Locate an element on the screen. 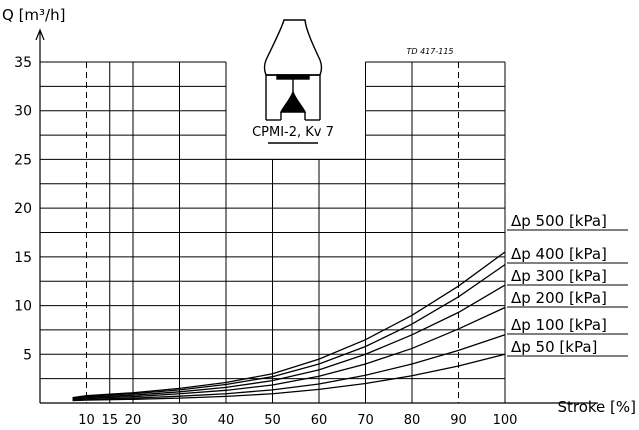  drawing-code: TD 417-115 is located at coordinates (429, 51).